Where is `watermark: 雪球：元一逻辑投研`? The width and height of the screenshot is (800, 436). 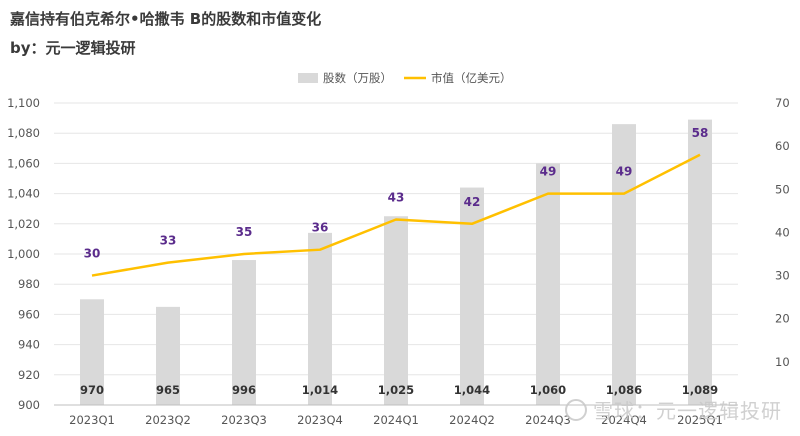
watermark: 雪球：元一逻辑投研 is located at coordinates (673, 409).